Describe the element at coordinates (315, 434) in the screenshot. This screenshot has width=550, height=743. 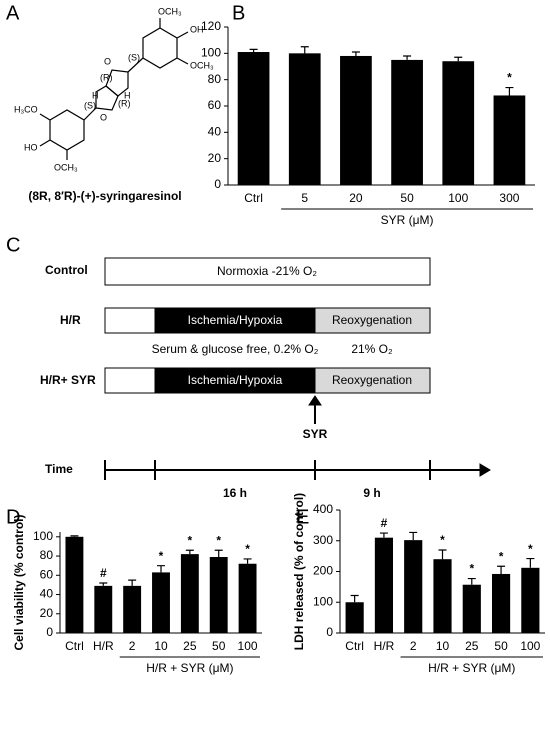
I see `arrow-label: SYR` at that location.